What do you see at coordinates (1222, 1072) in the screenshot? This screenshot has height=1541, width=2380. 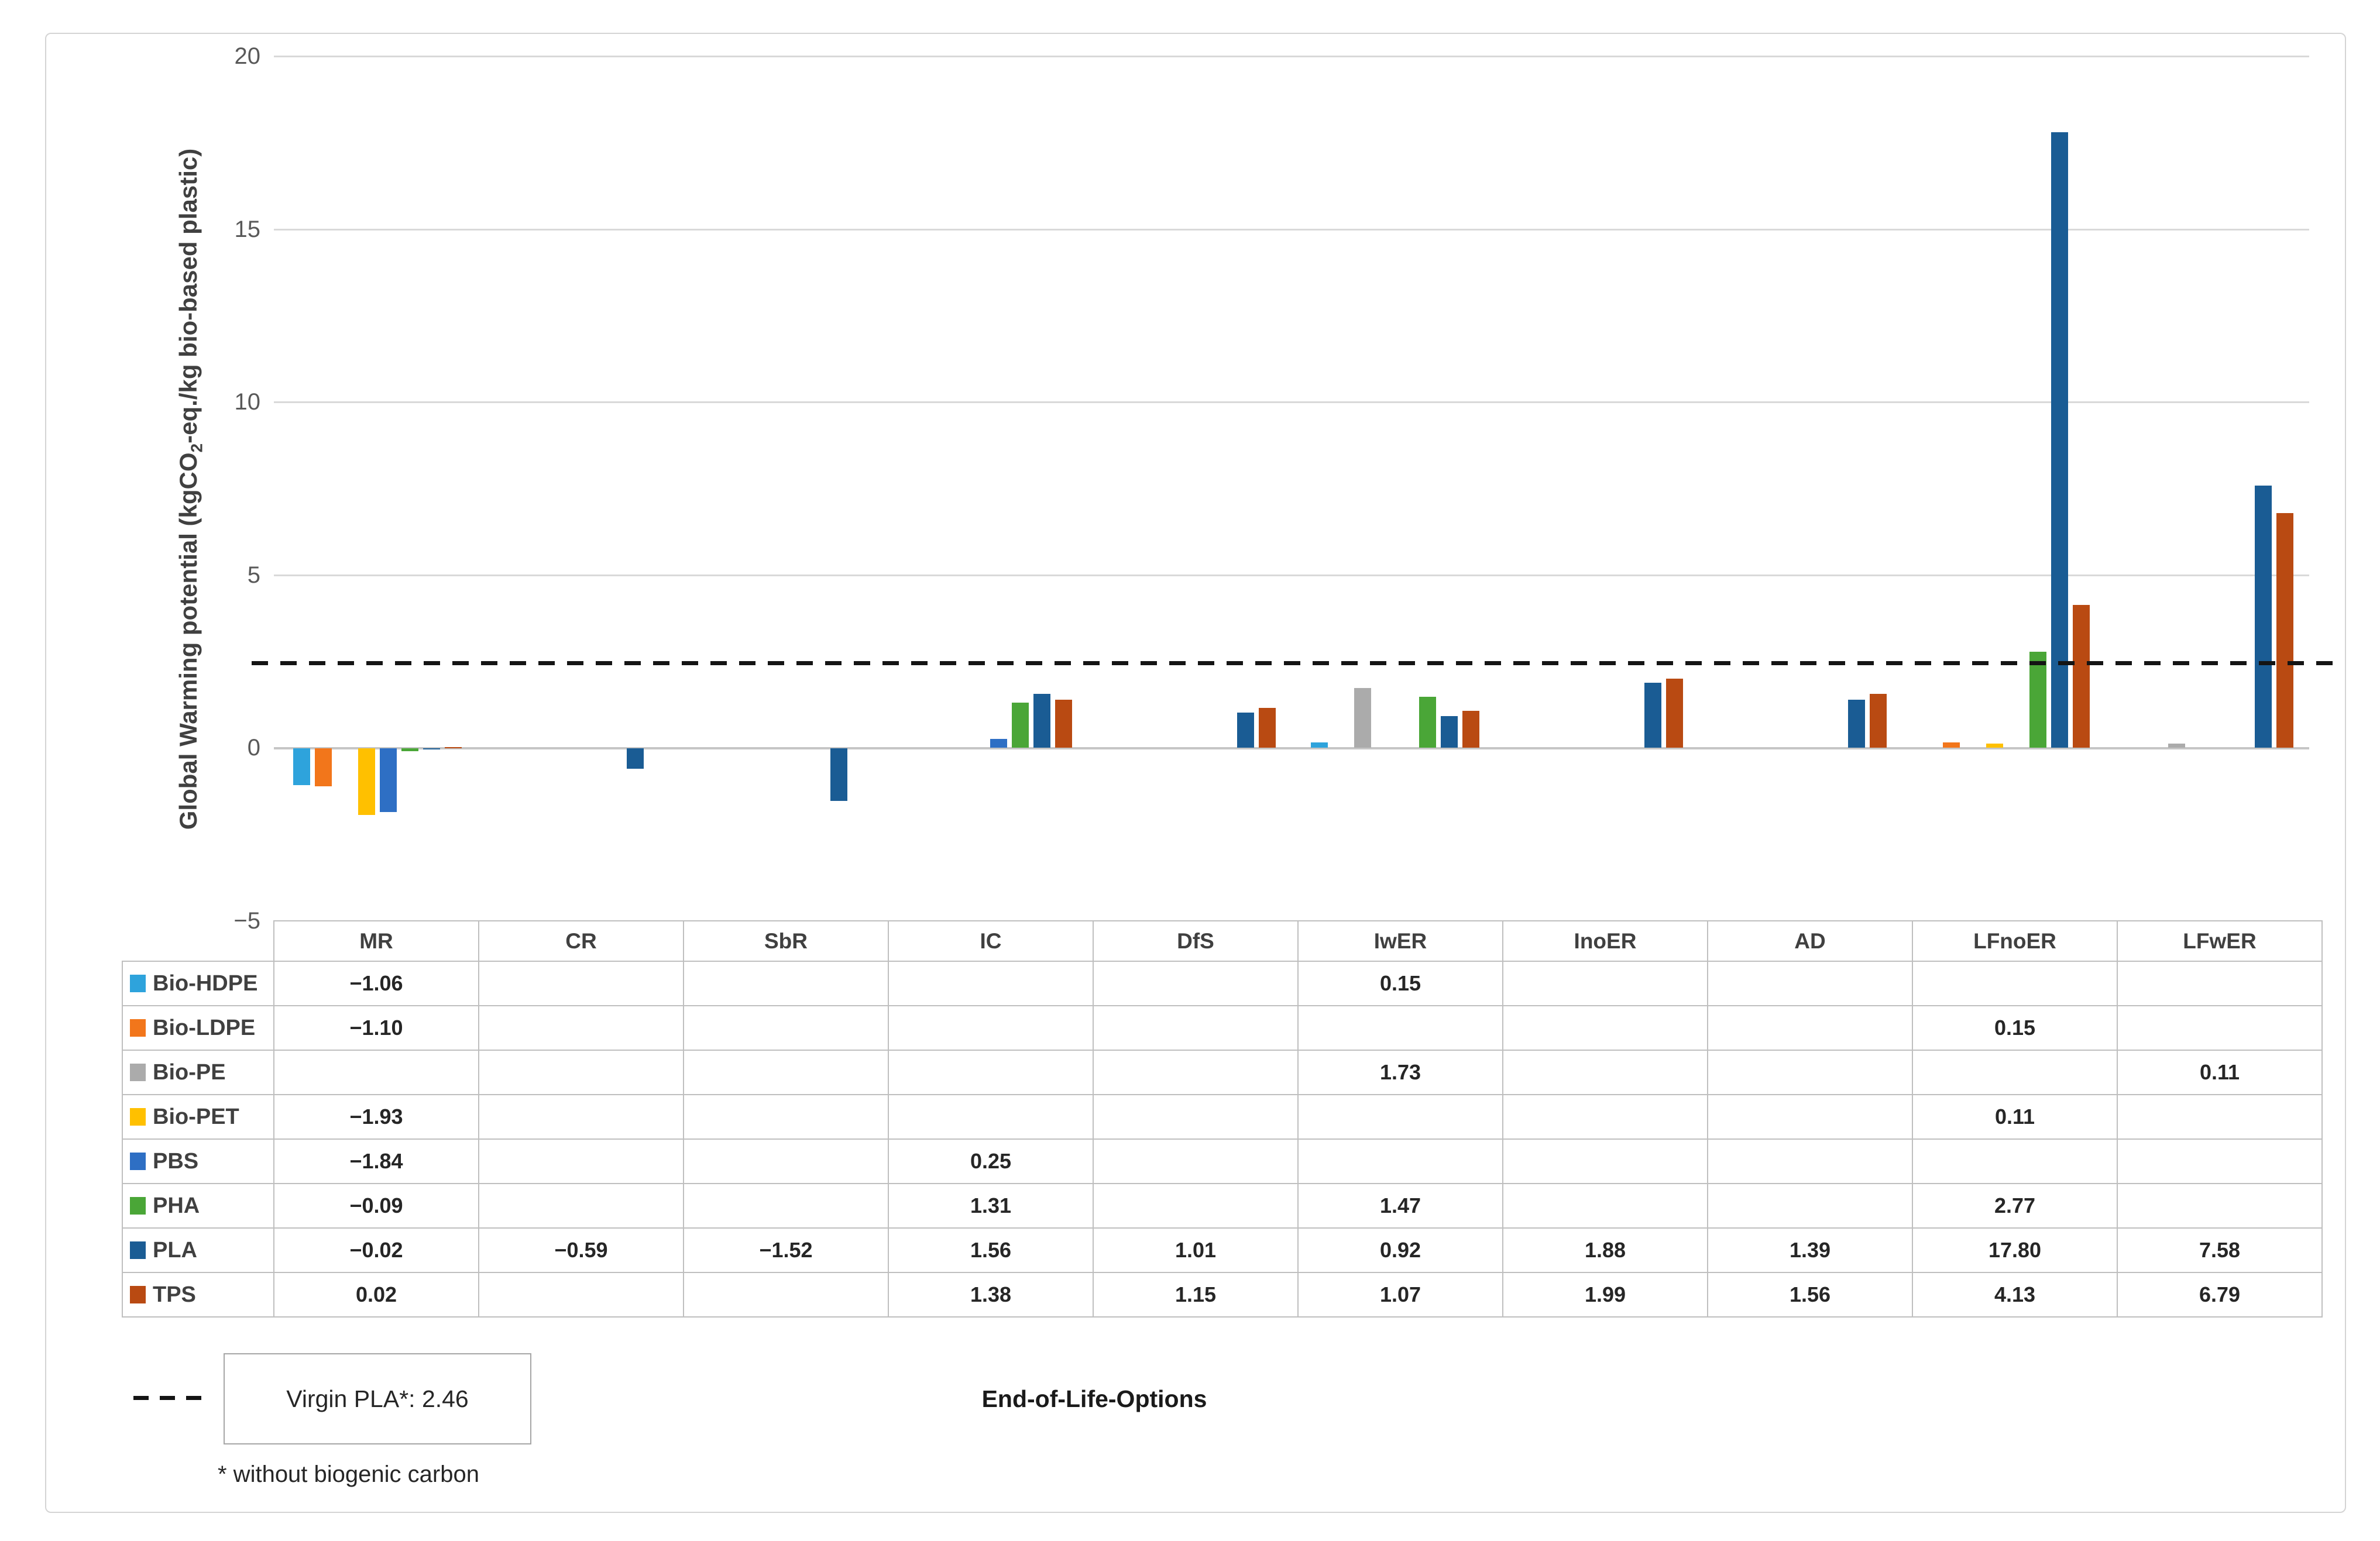 I see `table-row-Bio-PE: Bio-PE 1.73 0.11` at bounding box center [1222, 1072].